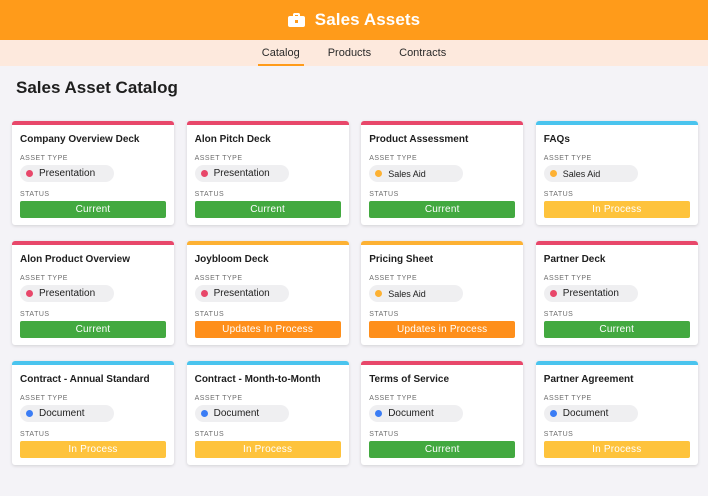  Describe the element at coordinates (85, 379) in the screenshot. I see `asset-name: Contract - Annual Standard` at that location.